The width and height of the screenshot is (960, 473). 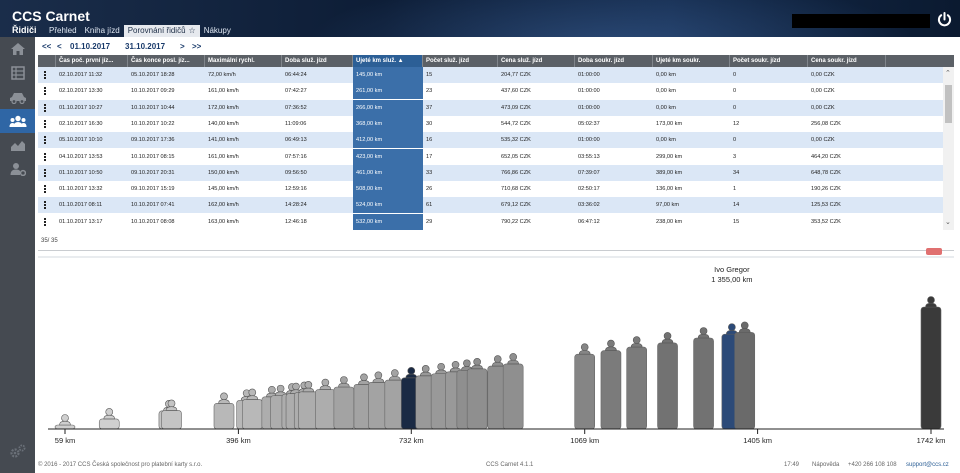 What do you see at coordinates (589, 221) in the screenshot?
I see `table-cell: 06:47:12` at bounding box center [589, 221].